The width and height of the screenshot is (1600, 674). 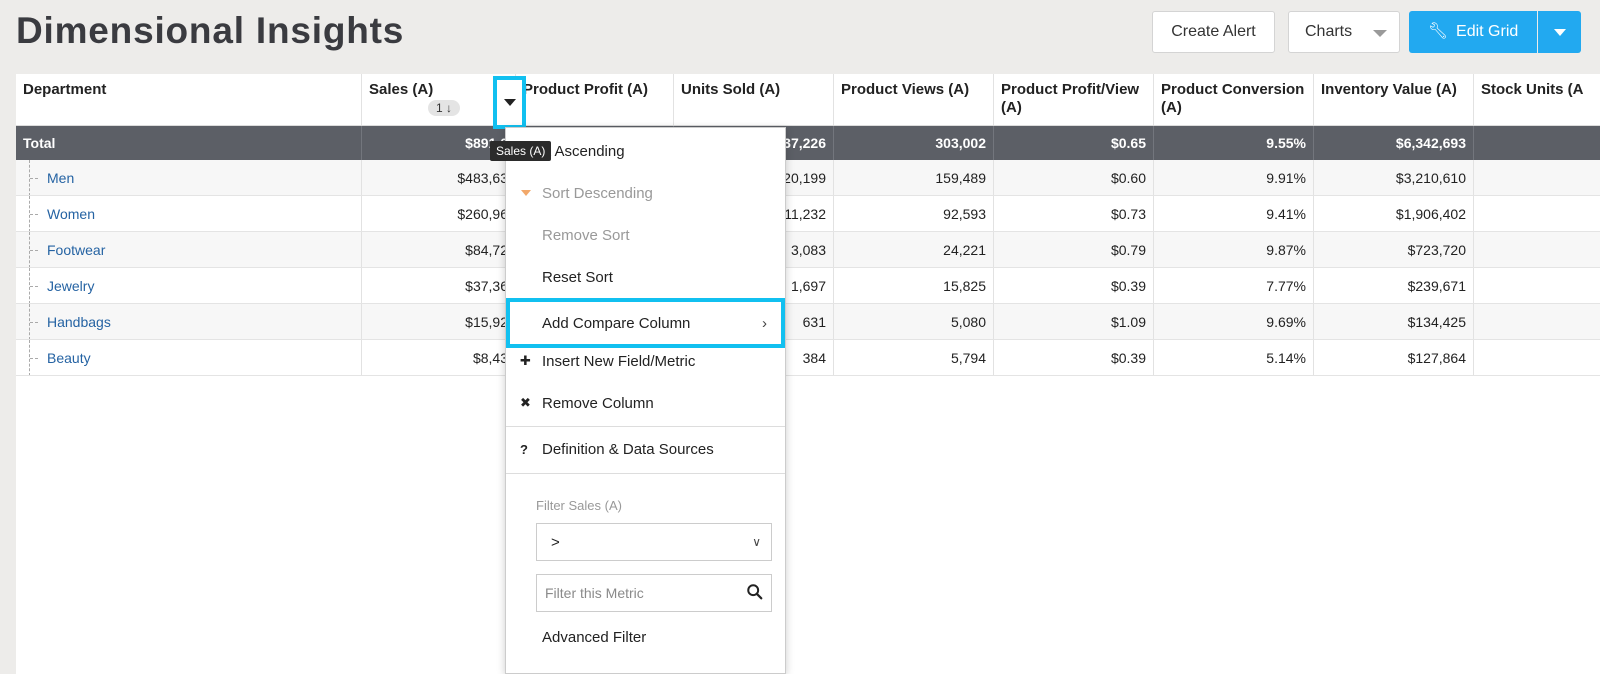 What do you see at coordinates (914, 357) in the screenshot?
I see `table-cell: 5,794` at bounding box center [914, 357].